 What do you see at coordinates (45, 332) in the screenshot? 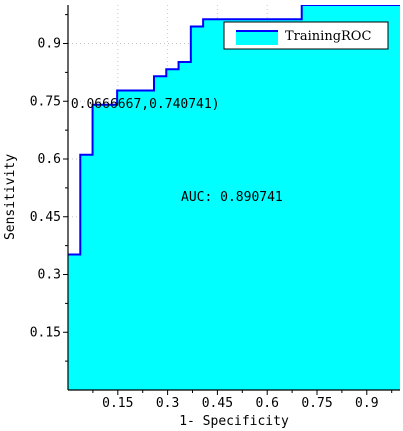
I see `y-tick-label: 0.15` at bounding box center [45, 332].